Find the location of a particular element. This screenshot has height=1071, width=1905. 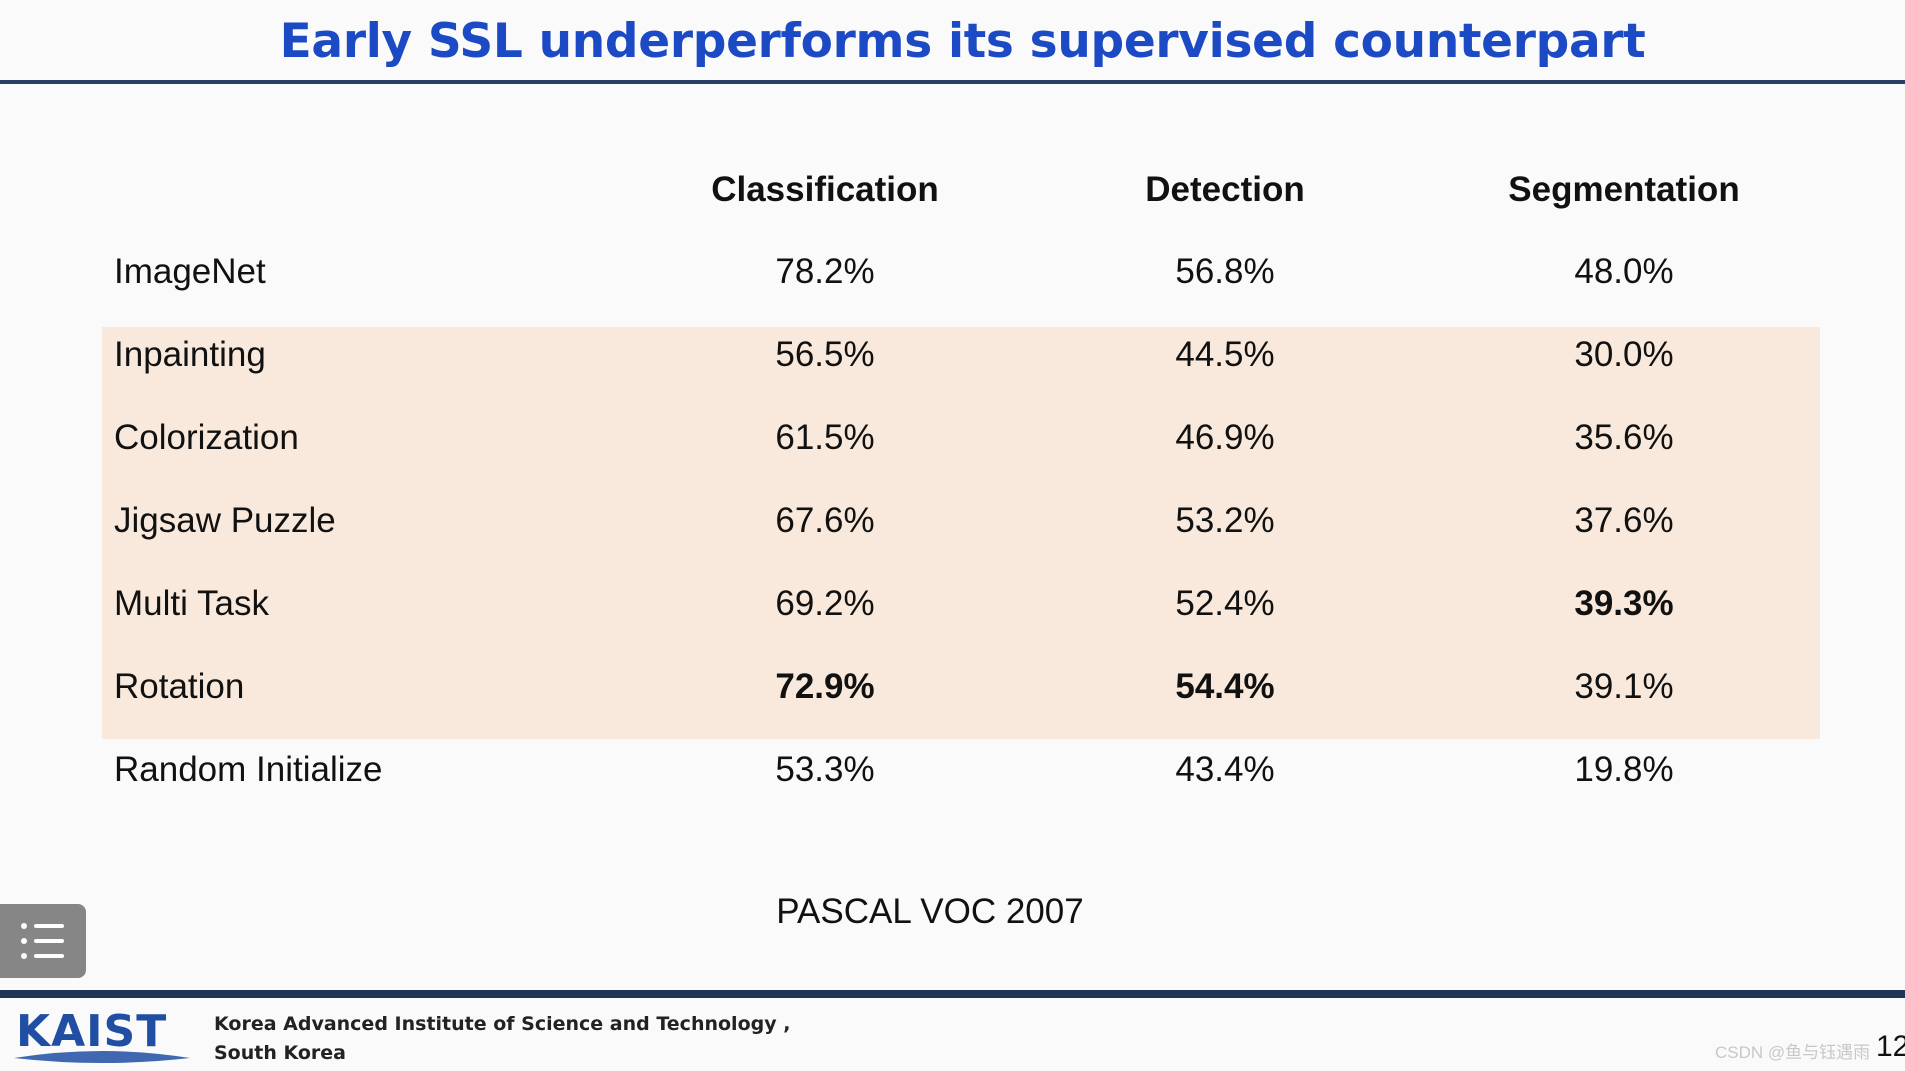

table-cell: 46.9% is located at coordinates (1225, 437).